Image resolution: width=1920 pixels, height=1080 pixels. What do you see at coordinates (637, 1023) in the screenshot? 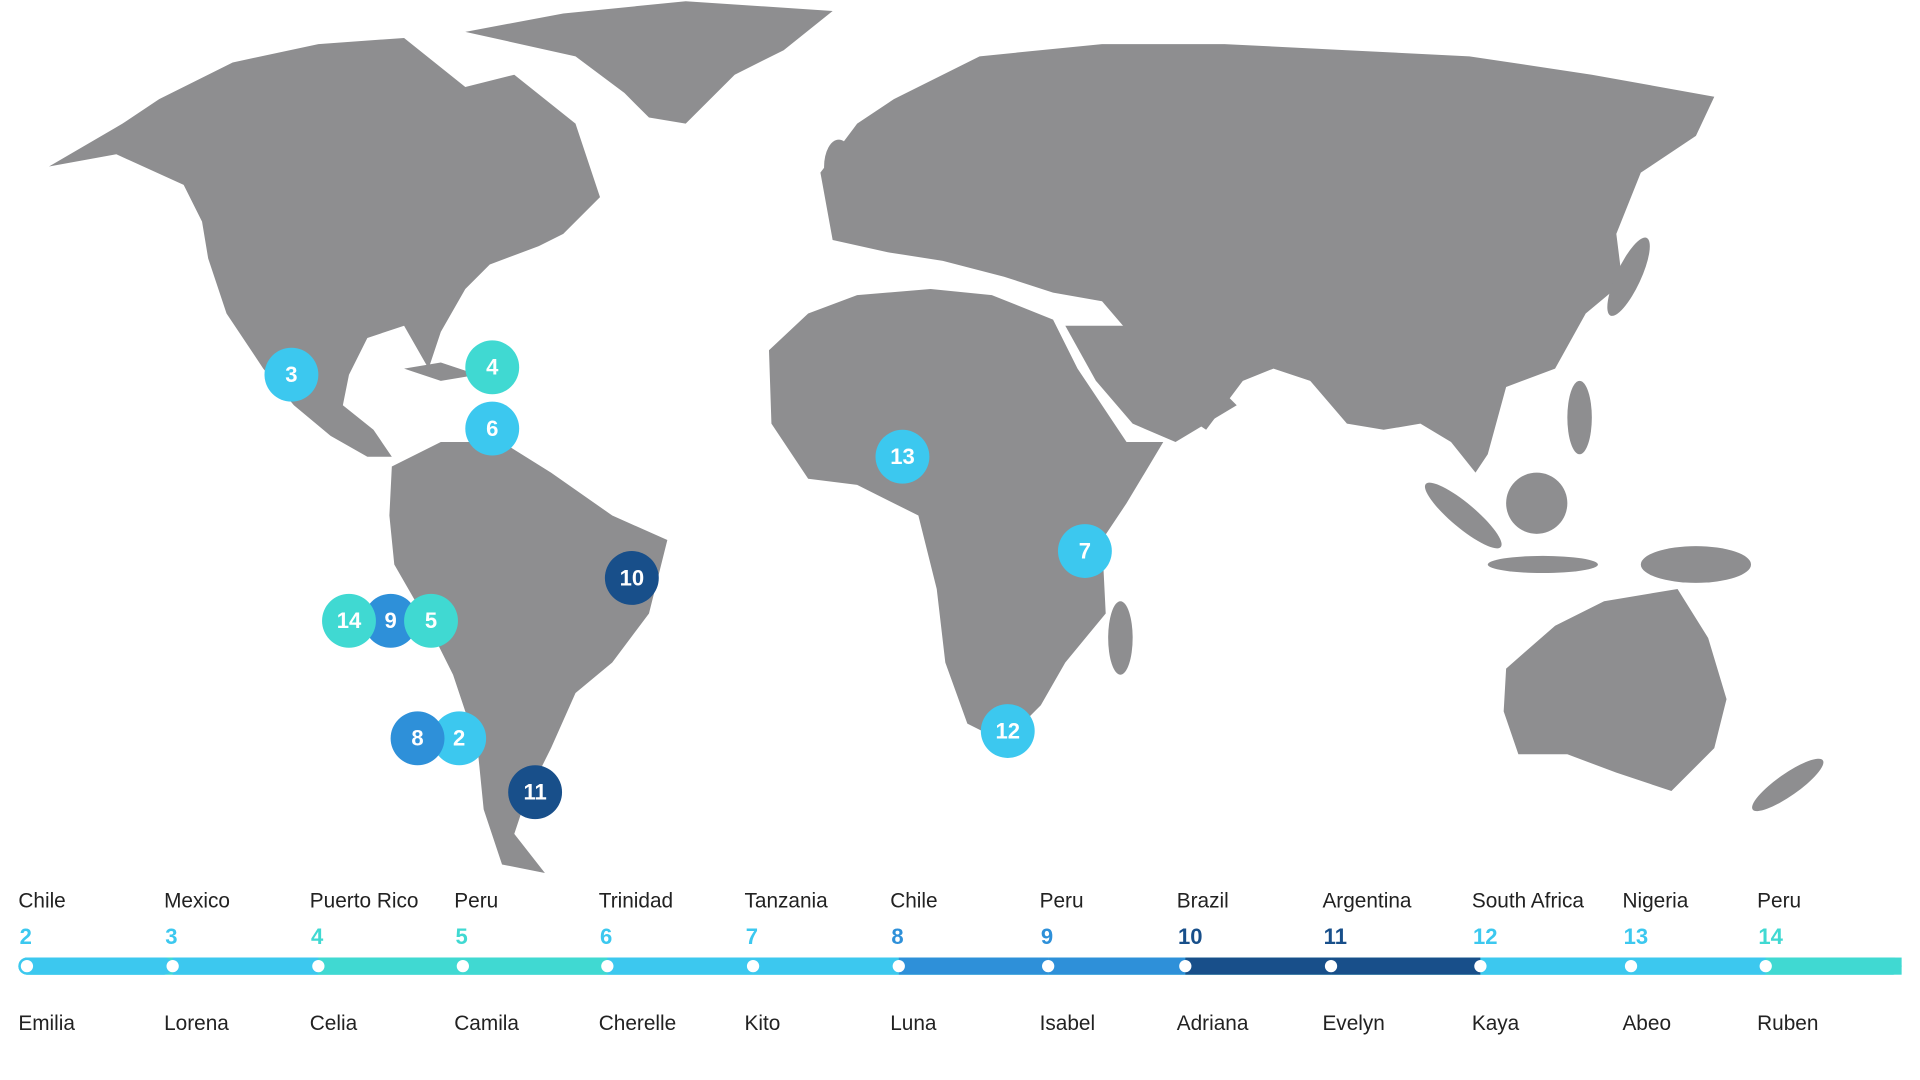
I see `person-name: Cherelle` at bounding box center [637, 1023].